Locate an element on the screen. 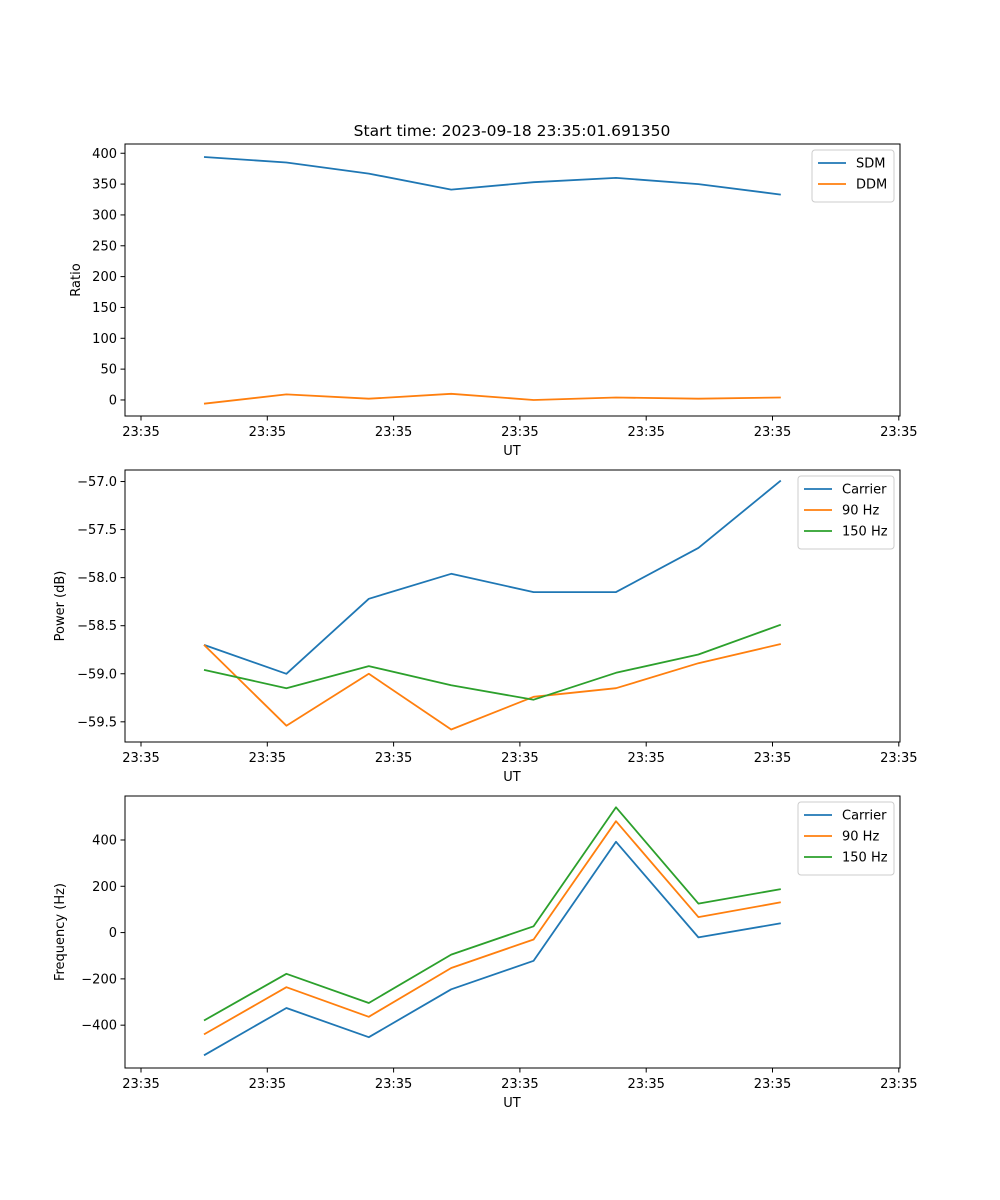 The image size is (1000, 1200). y-axis-label: Ratio is located at coordinates (76, 279).